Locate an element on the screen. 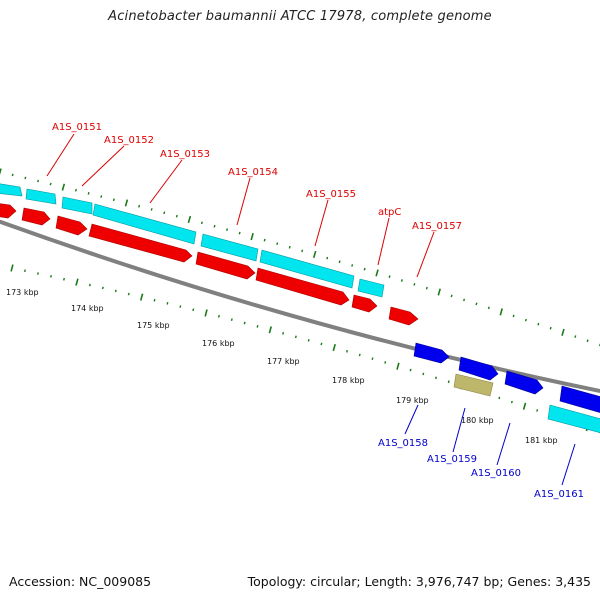 The image size is (600, 600). gene-label: A1S_0161 is located at coordinates (559, 494).